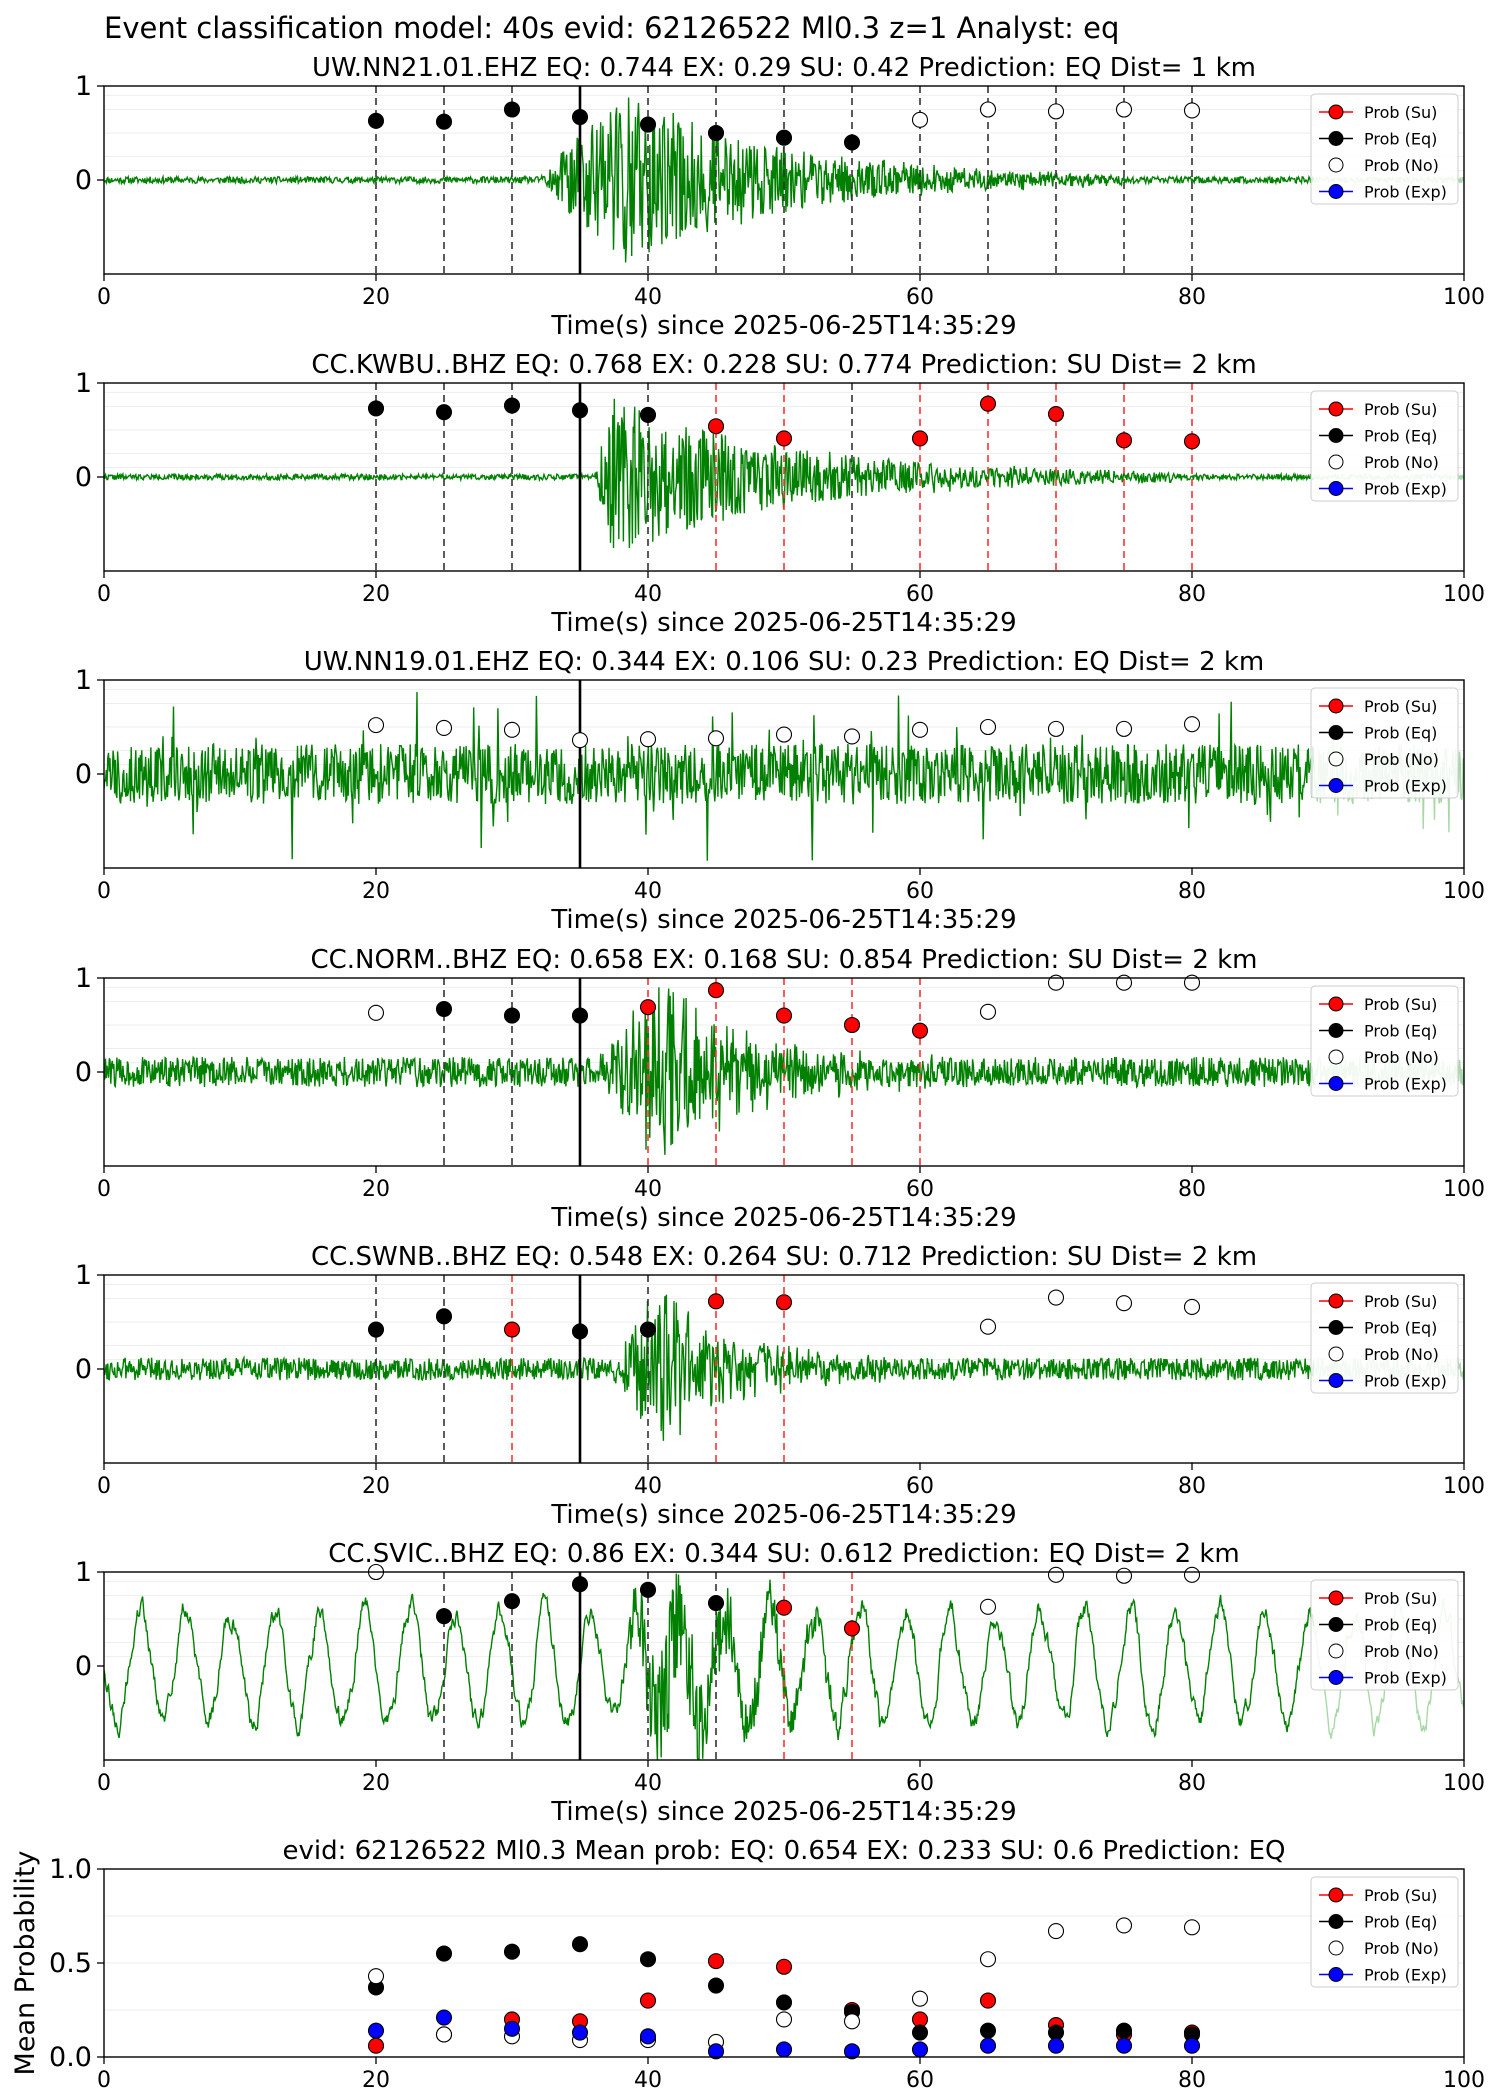 This screenshot has height=2100, width=1500. What do you see at coordinates (83, 1369) in the screenshot?
I see `y-tick-label: 0` at bounding box center [83, 1369].